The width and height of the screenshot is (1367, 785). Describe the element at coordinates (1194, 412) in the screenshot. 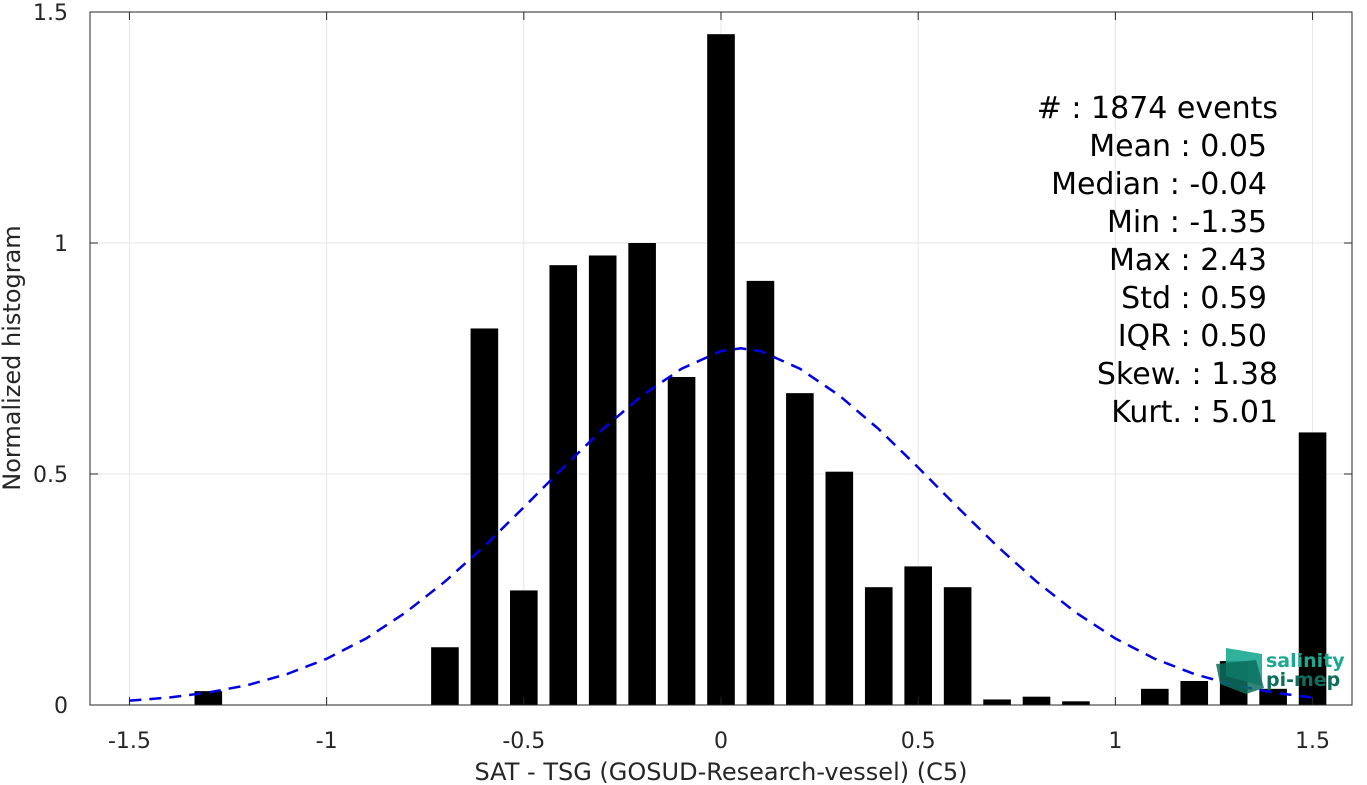

I see `stat-kurt: Kurt. : 5.01` at that location.